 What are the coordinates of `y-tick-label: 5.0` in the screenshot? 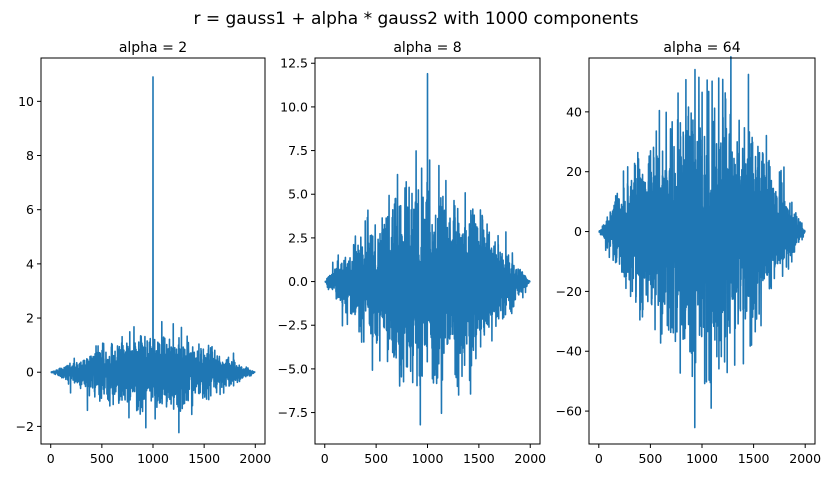 It's located at (298, 194).